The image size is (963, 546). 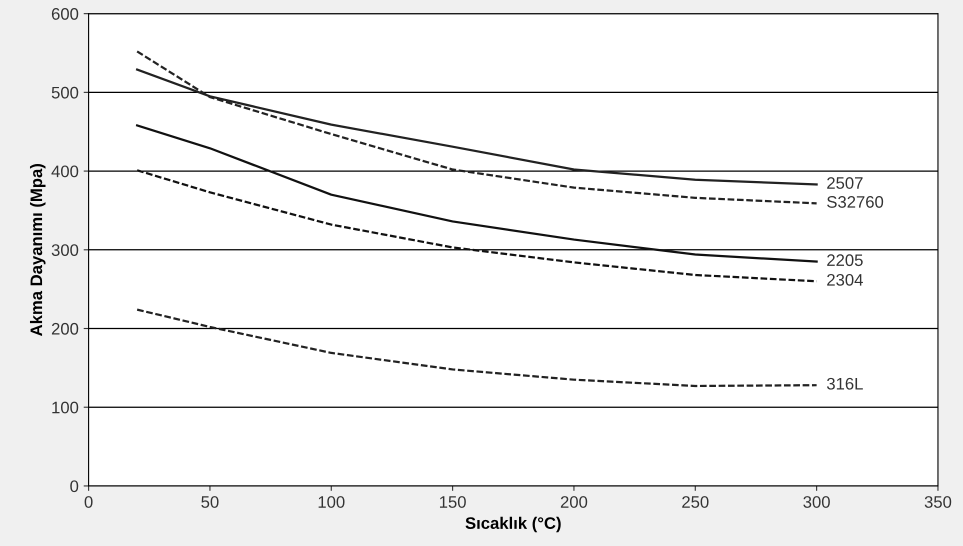 What do you see at coordinates (64, 171) in the screenshot?
I see `y-tick-label: 400` at bounding box center [64, 171].